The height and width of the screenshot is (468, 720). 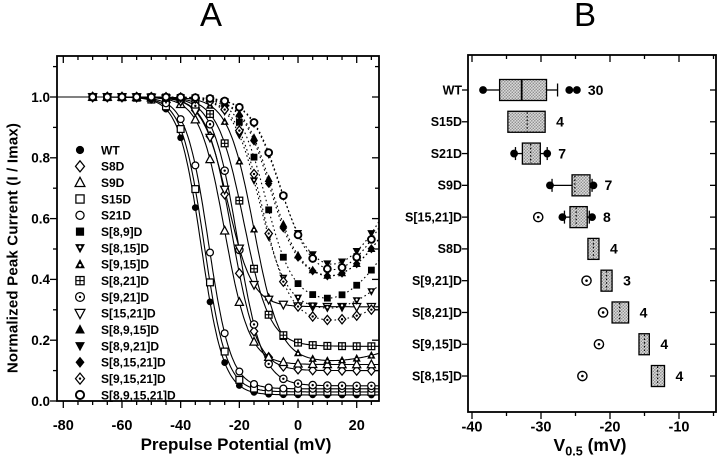 I want to click on svg-text: S8D, so click(x=113, y=167).